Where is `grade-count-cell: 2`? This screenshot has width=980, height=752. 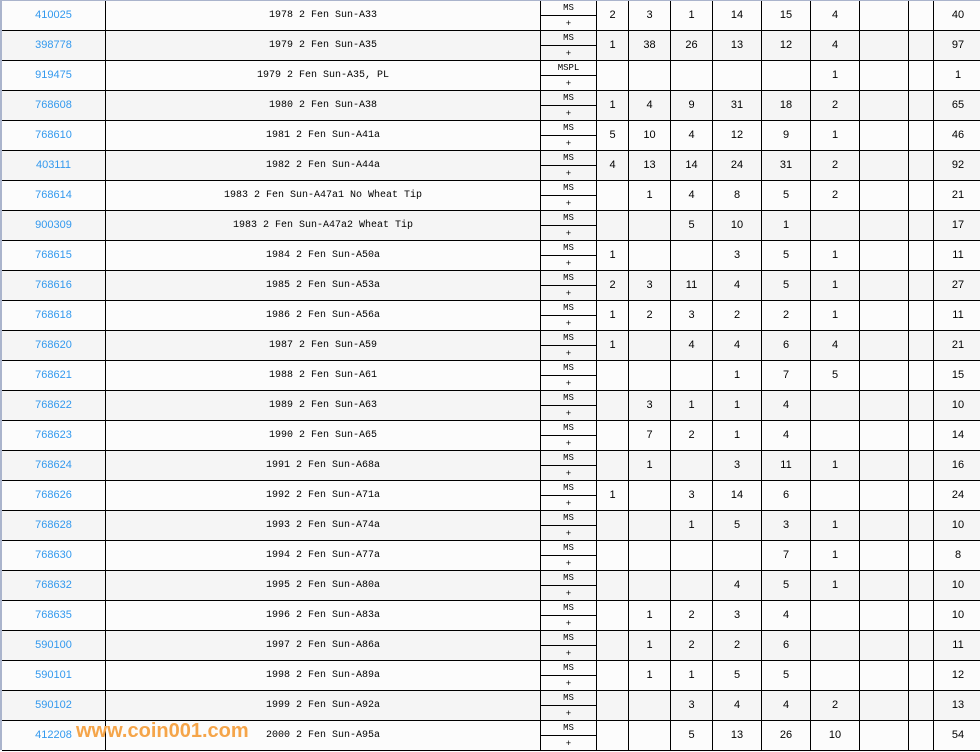
grade-count-cell: 2 is located at coordinates (785, 315).